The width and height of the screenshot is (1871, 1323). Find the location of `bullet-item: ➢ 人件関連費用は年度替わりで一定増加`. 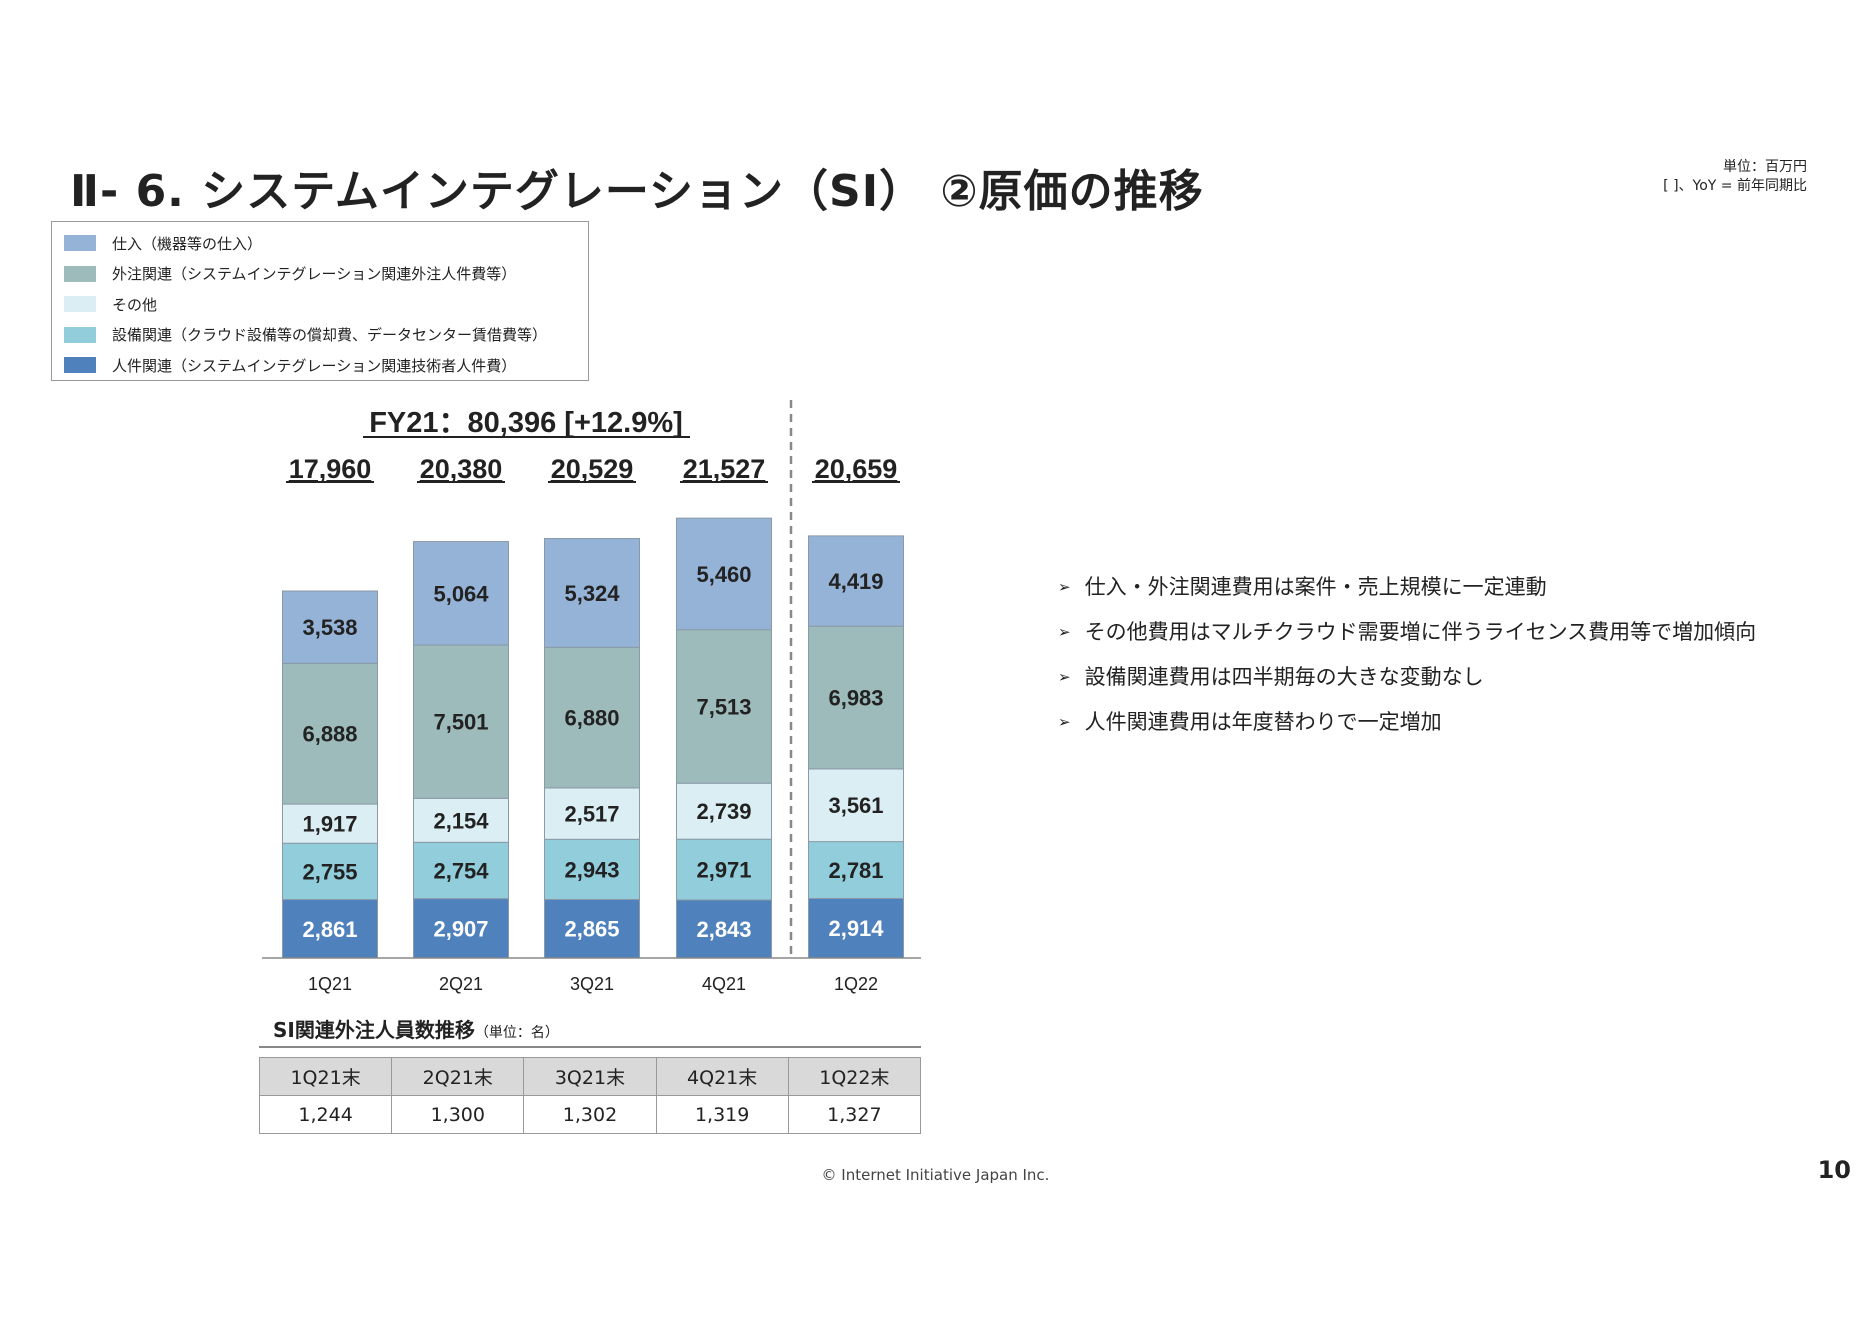

bullet-item: ➢ 人件関連費用は年度替わりで一定増加 is located at coordinates (1407, 722).